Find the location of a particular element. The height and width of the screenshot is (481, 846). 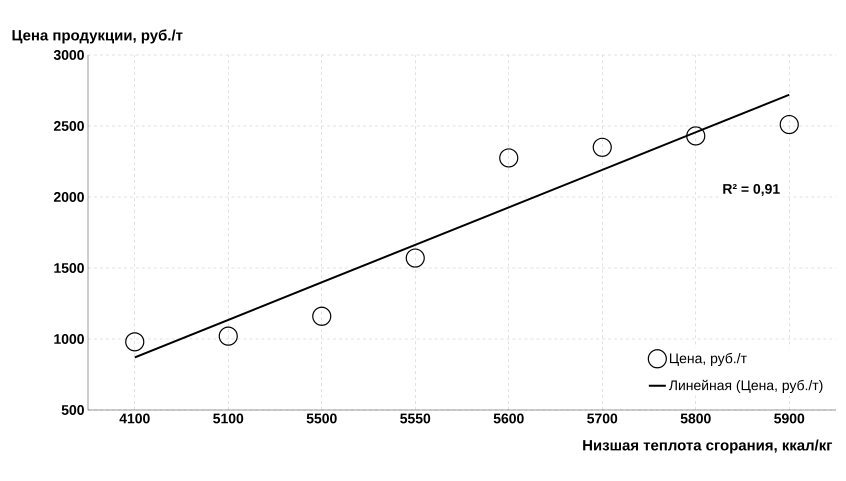

x-axis-title: Низшая теплота сгорания, ккал/кг is located at coordinates (707, 447).